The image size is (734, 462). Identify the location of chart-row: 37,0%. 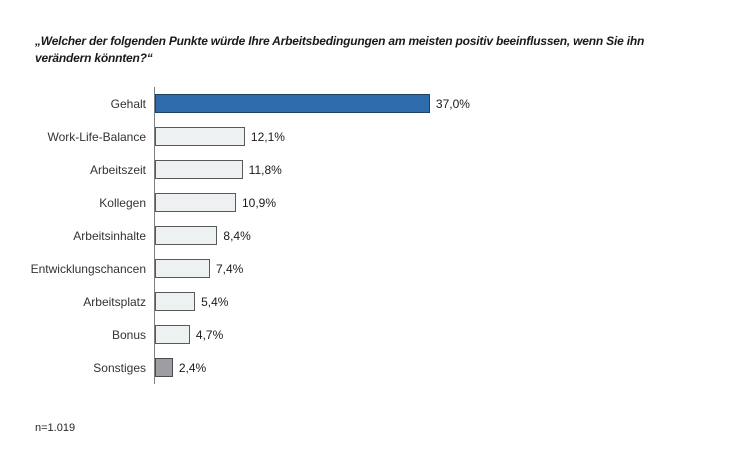
(444, 103).